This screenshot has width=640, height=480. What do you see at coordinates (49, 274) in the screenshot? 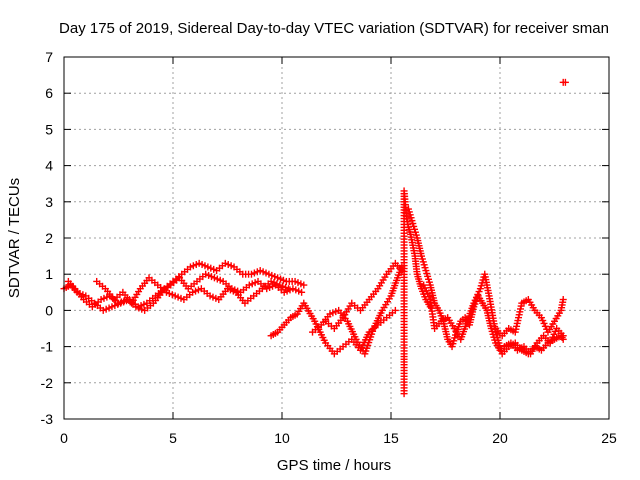
I see `y-tick-label: 1` at bounding box center [49, 274].